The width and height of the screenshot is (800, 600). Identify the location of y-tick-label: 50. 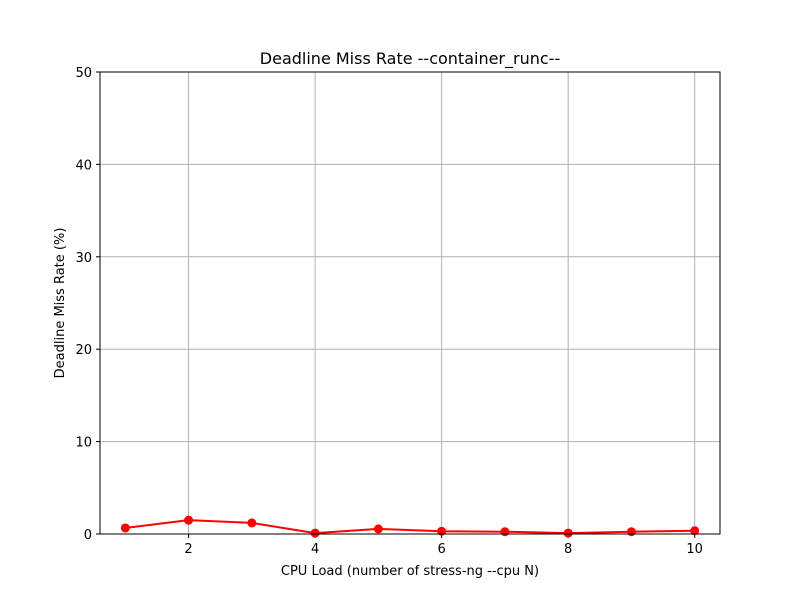
(83, 73).